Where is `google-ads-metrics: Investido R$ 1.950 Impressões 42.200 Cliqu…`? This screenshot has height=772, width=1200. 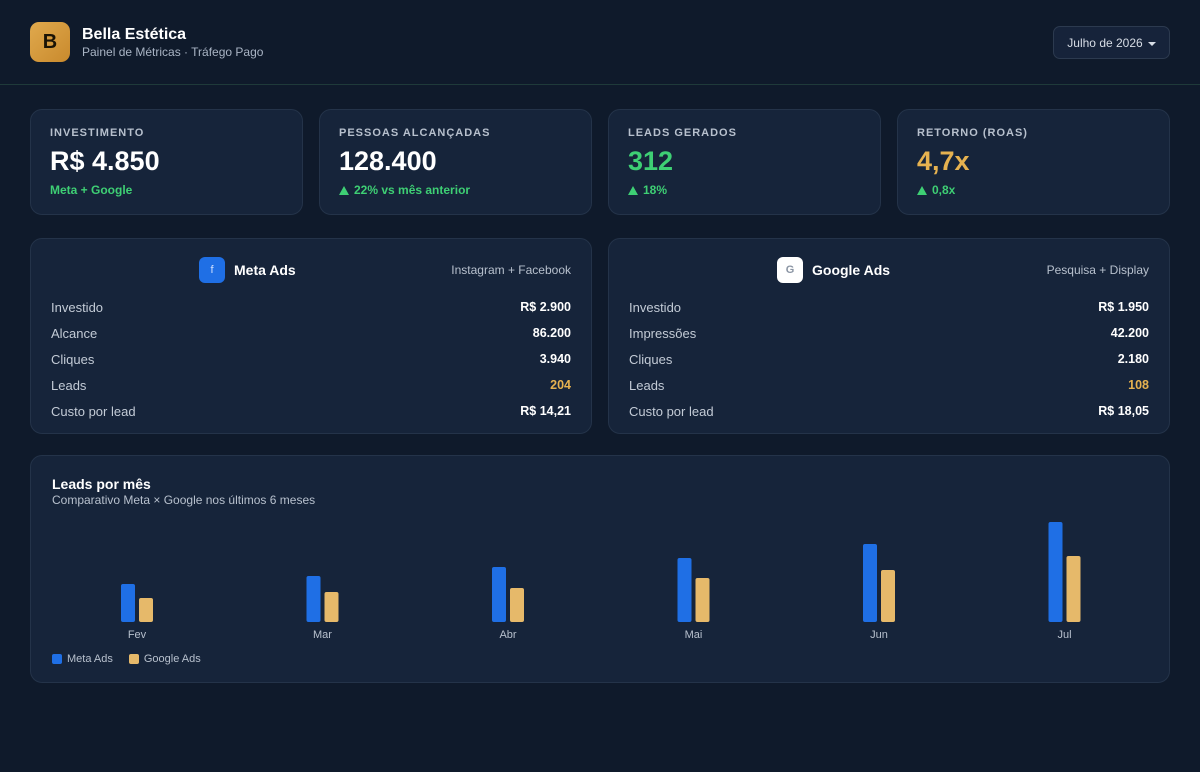 google-ads-metrics: Investido R$ 1.950 Impressões 42.200 Cliqu… is located at coordinates (889, 359).